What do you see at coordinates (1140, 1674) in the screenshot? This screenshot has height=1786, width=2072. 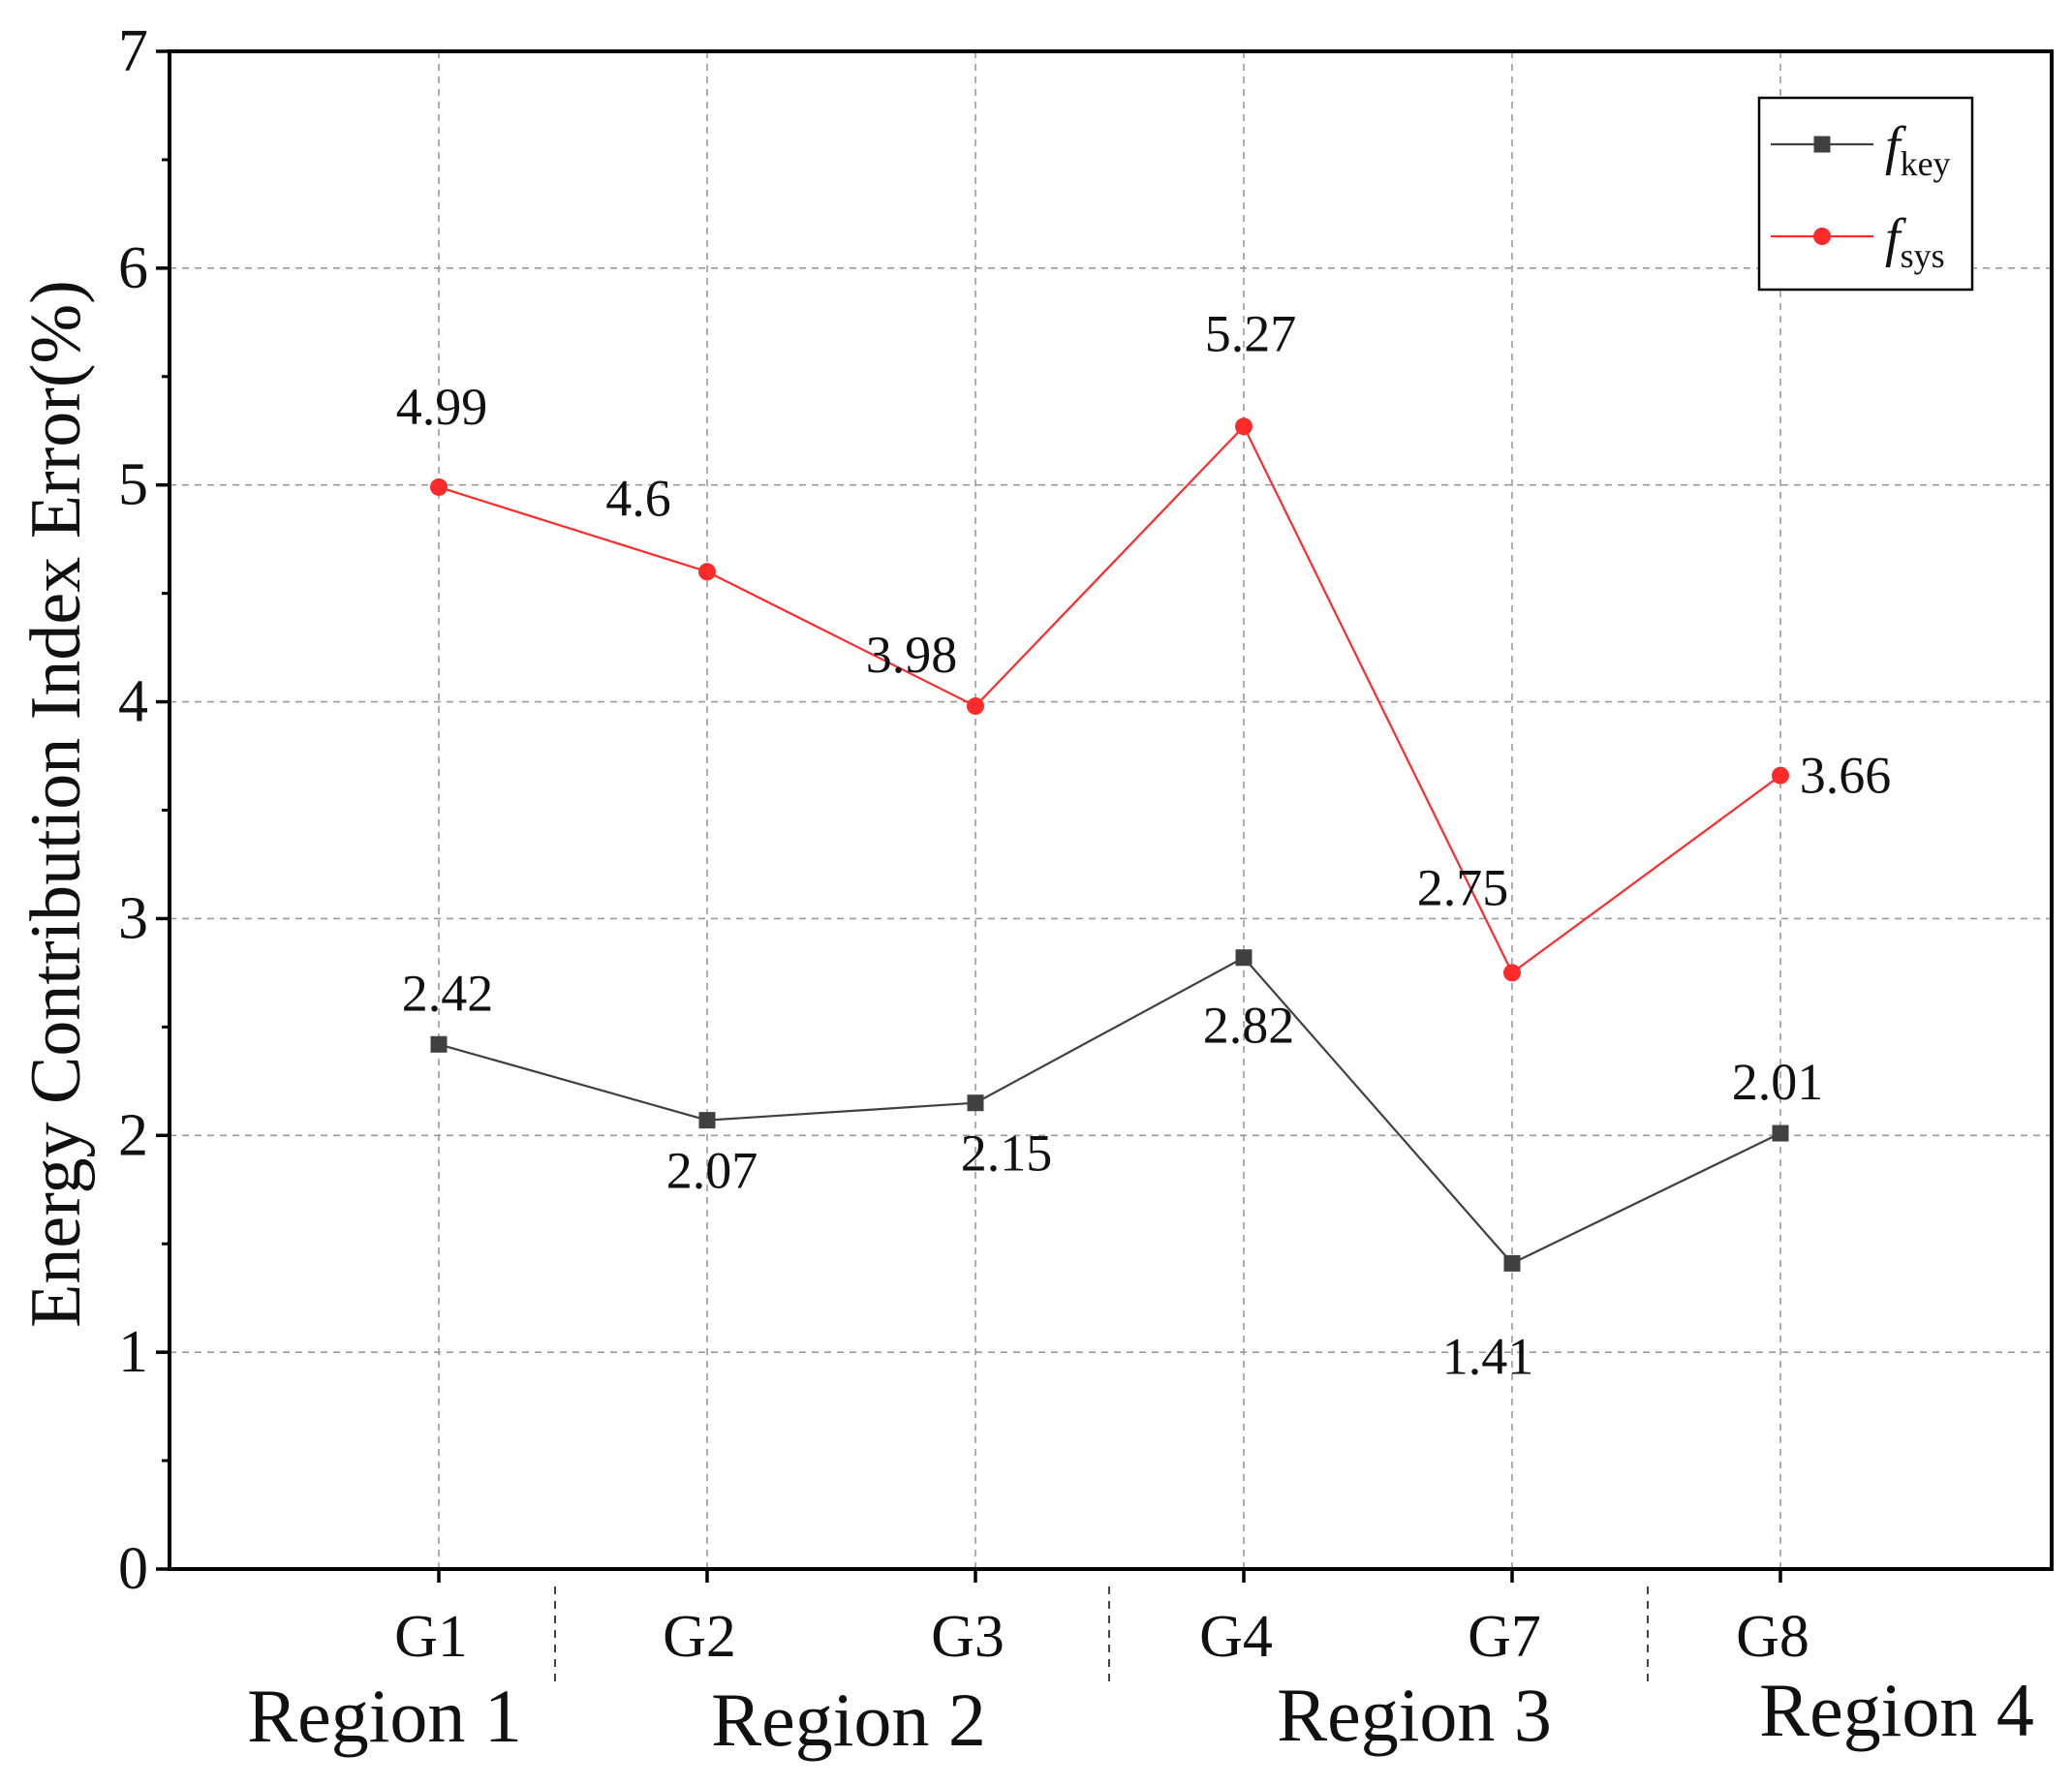 I see `region-annotations: Region 1 Region 2 Region 3 Region 4` at bounding box center [1140, 1674].